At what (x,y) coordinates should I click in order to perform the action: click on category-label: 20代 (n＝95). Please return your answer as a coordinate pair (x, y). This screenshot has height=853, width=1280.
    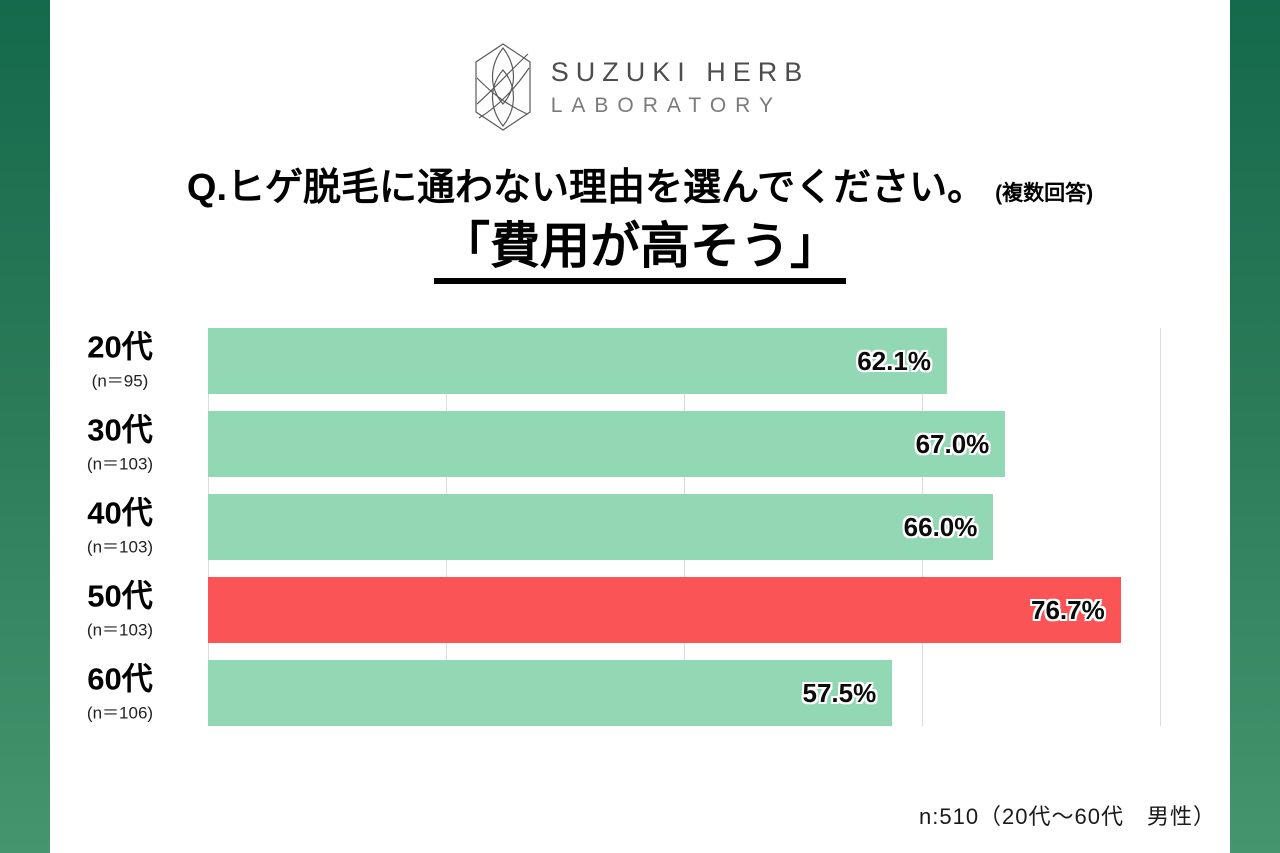
    Looking at the image, I should click on (120, 360).